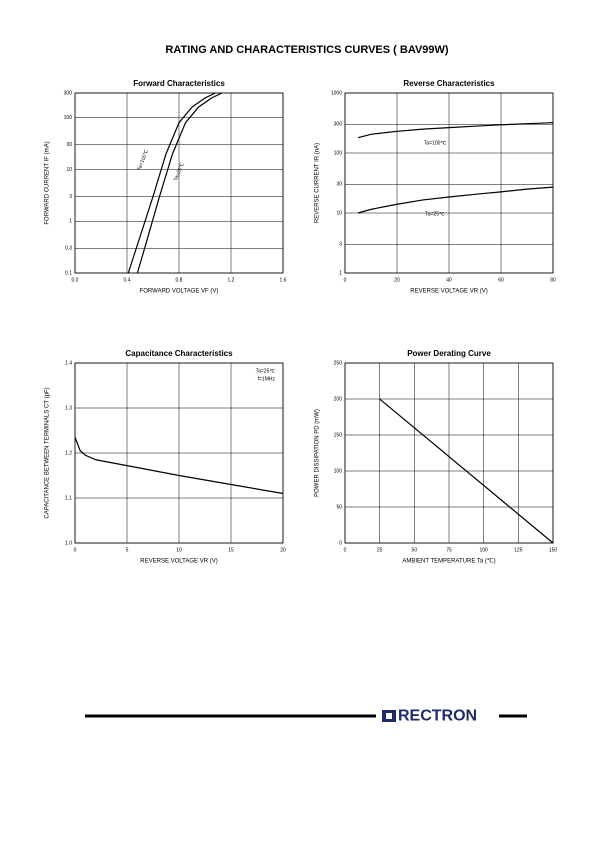 This screenshot has width=595, height=842. I want to click on x-tick-label: 125, so click(518, 550).